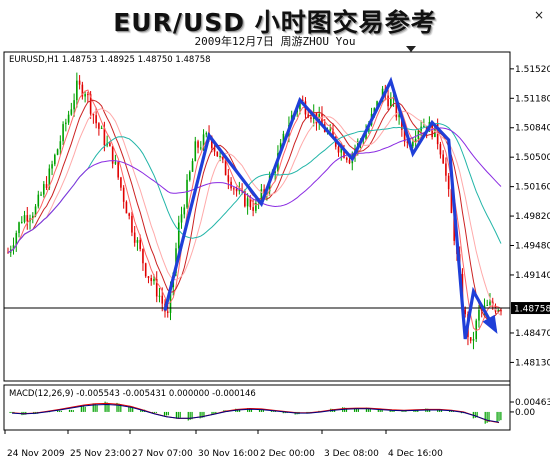 The height and width of the screenshot is (463, 550). Describe the element at coordinates (100, 454) in the screenshot. I see `time-tick-label: 25 Nov 23:00` at that location.